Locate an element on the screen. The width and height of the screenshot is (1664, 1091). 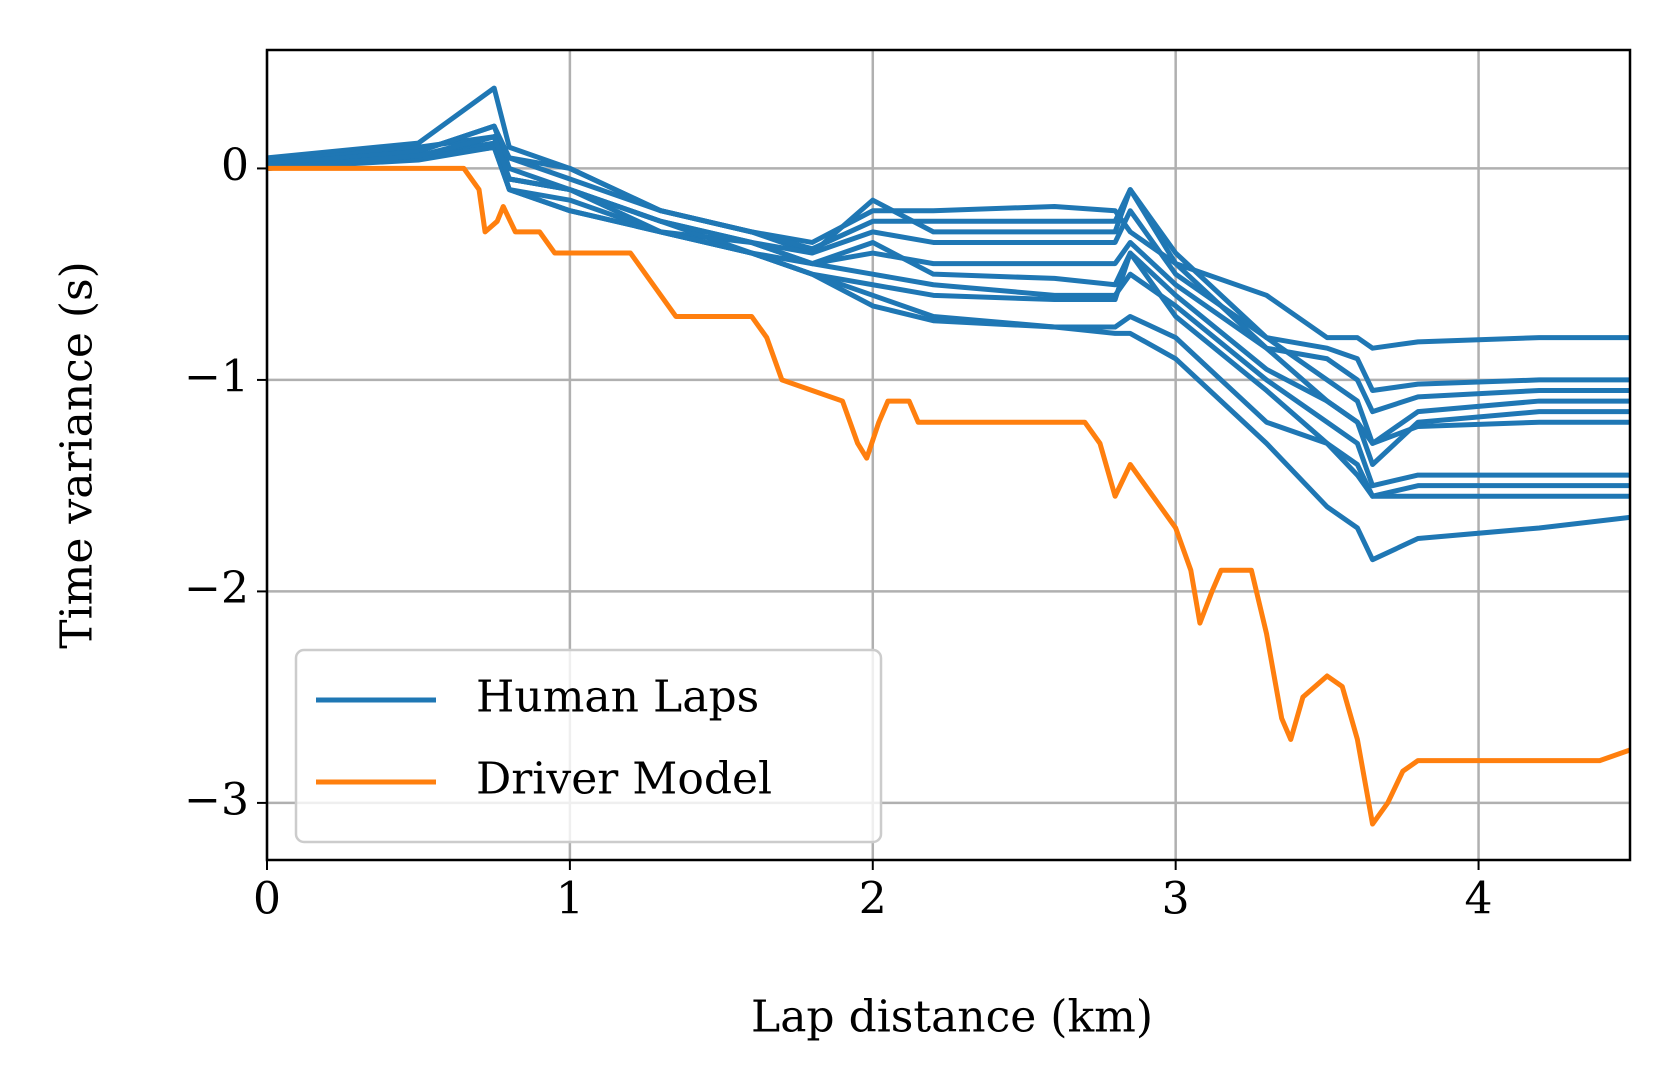
y-axis-label: Time variance (s) is located at coordinates (77, 455).